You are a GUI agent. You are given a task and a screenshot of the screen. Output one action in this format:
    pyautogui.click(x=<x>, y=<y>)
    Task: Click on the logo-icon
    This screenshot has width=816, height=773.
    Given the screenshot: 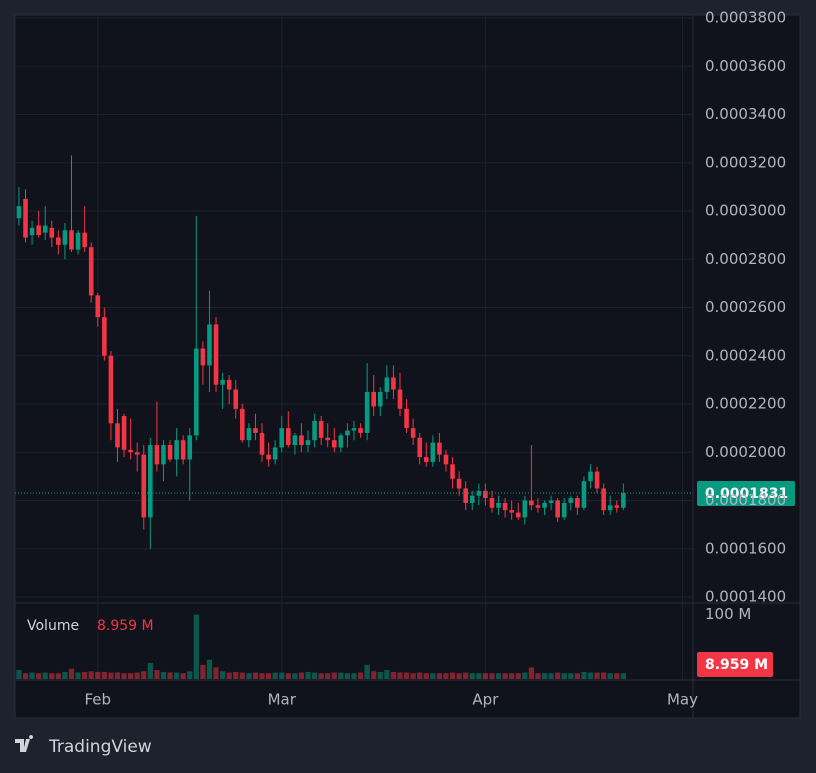 What is the action you would take?
    pyautogui.click(x=24, y=743)
    